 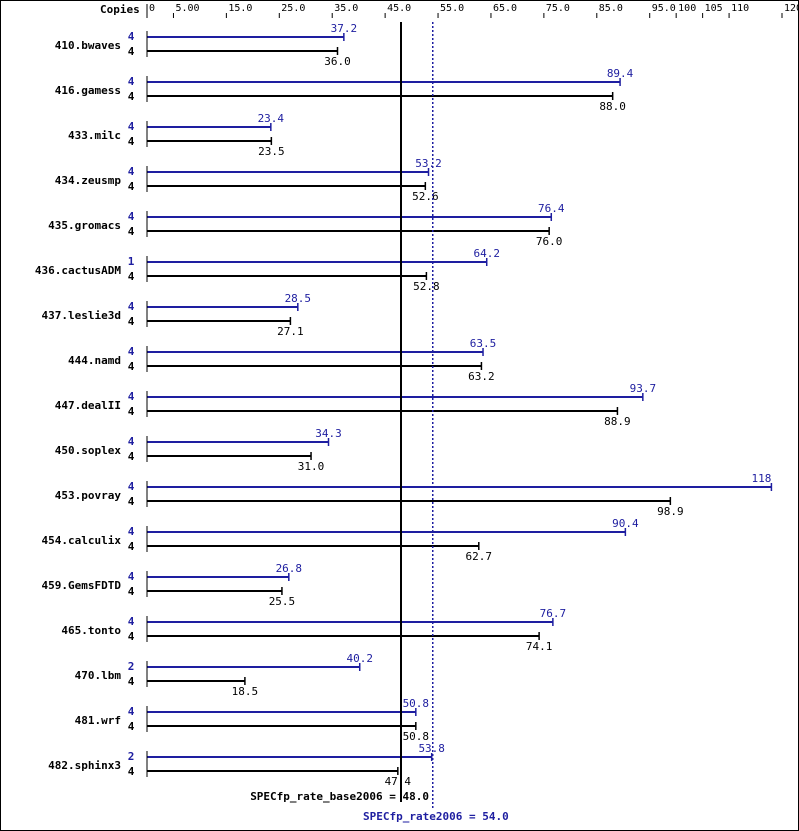 I want to click on benchmark-label: 453.povray, so click(x=88, y=495).